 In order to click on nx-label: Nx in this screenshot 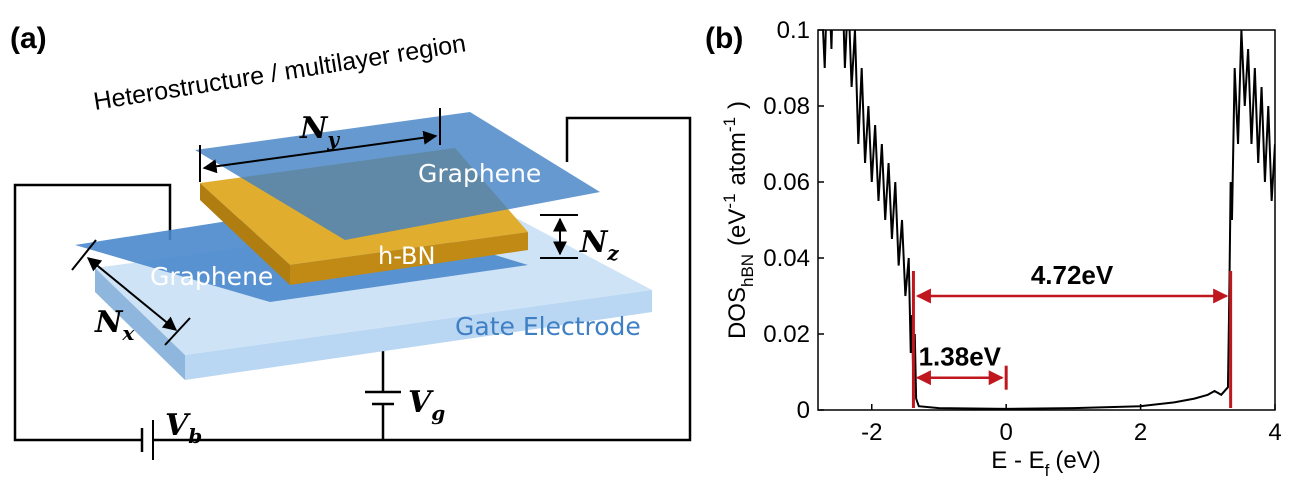, I will do `click(114, 325)`.